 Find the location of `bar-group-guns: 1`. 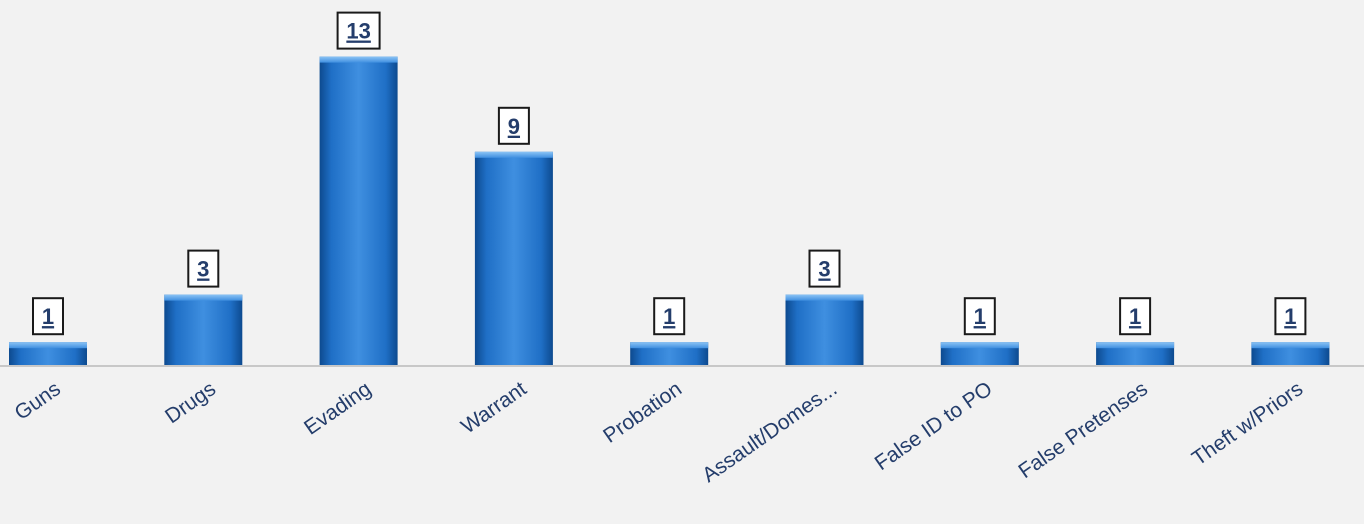

bar-group-guns: 1 is located at coordinates (48, 331).